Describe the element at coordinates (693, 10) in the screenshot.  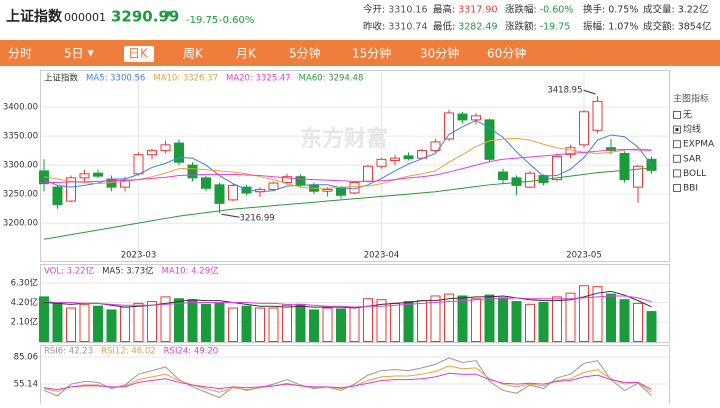
I see `label: 3.22亿` at that location.